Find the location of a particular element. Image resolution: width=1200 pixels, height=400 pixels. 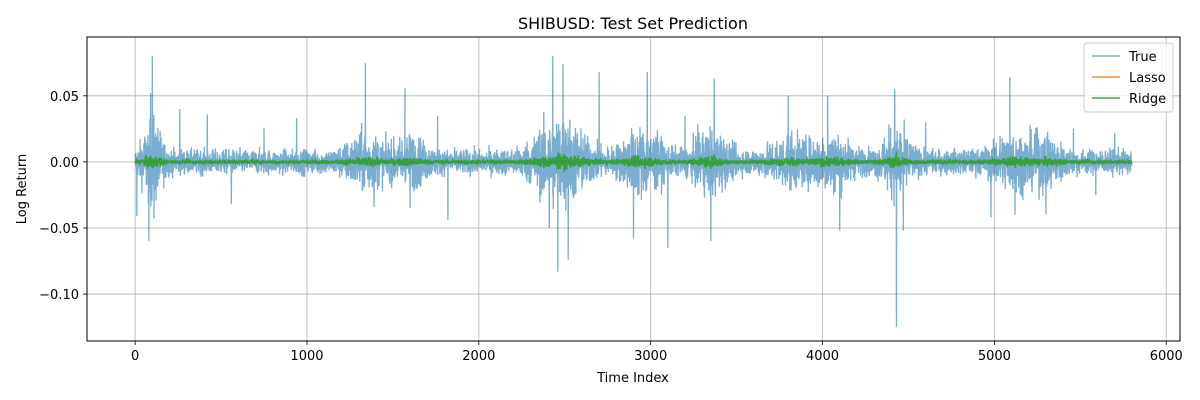

series-line-ridge is located at coordinates (633, 162).